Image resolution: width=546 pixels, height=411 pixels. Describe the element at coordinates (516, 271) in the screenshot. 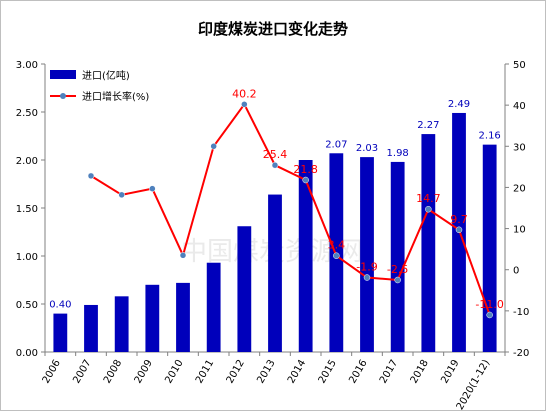

I see `right-tick-label: 0` at that location.